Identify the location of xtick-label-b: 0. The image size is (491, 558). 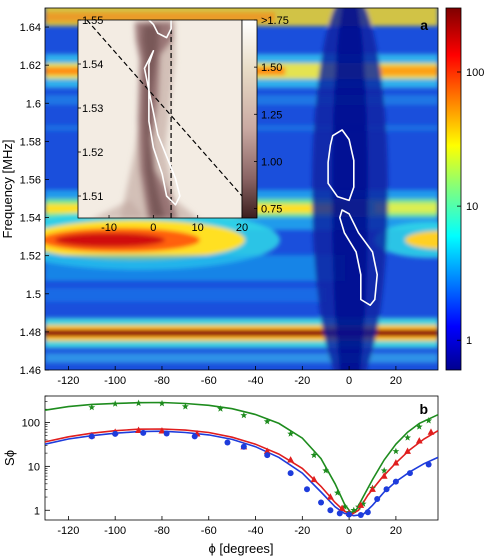
(349, 531).